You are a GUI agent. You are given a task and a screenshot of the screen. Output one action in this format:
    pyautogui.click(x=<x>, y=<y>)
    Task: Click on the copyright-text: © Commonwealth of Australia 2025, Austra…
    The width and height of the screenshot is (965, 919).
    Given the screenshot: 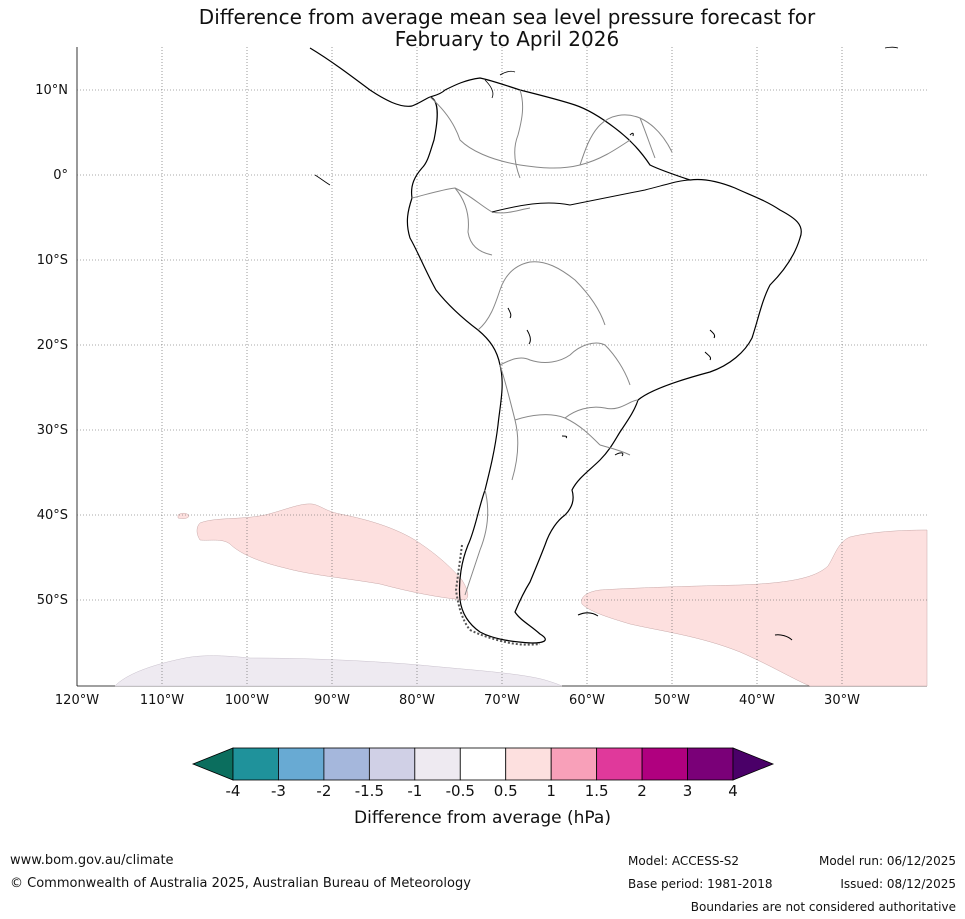 What is the action you would take?
    pyautogui.click(x=240, y=883)
    